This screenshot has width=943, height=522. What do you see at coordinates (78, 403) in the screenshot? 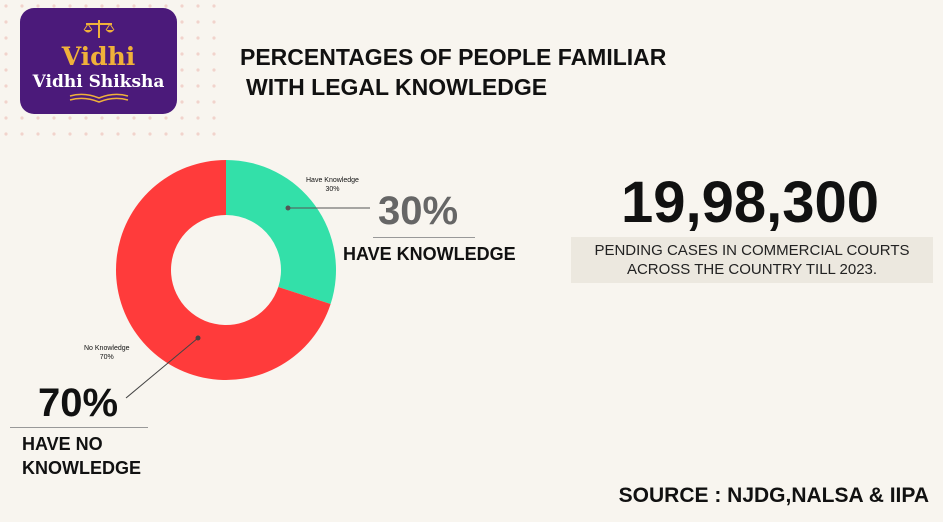
I see `no-knowledge-percent: 70%` at bounding box center [78, 403].